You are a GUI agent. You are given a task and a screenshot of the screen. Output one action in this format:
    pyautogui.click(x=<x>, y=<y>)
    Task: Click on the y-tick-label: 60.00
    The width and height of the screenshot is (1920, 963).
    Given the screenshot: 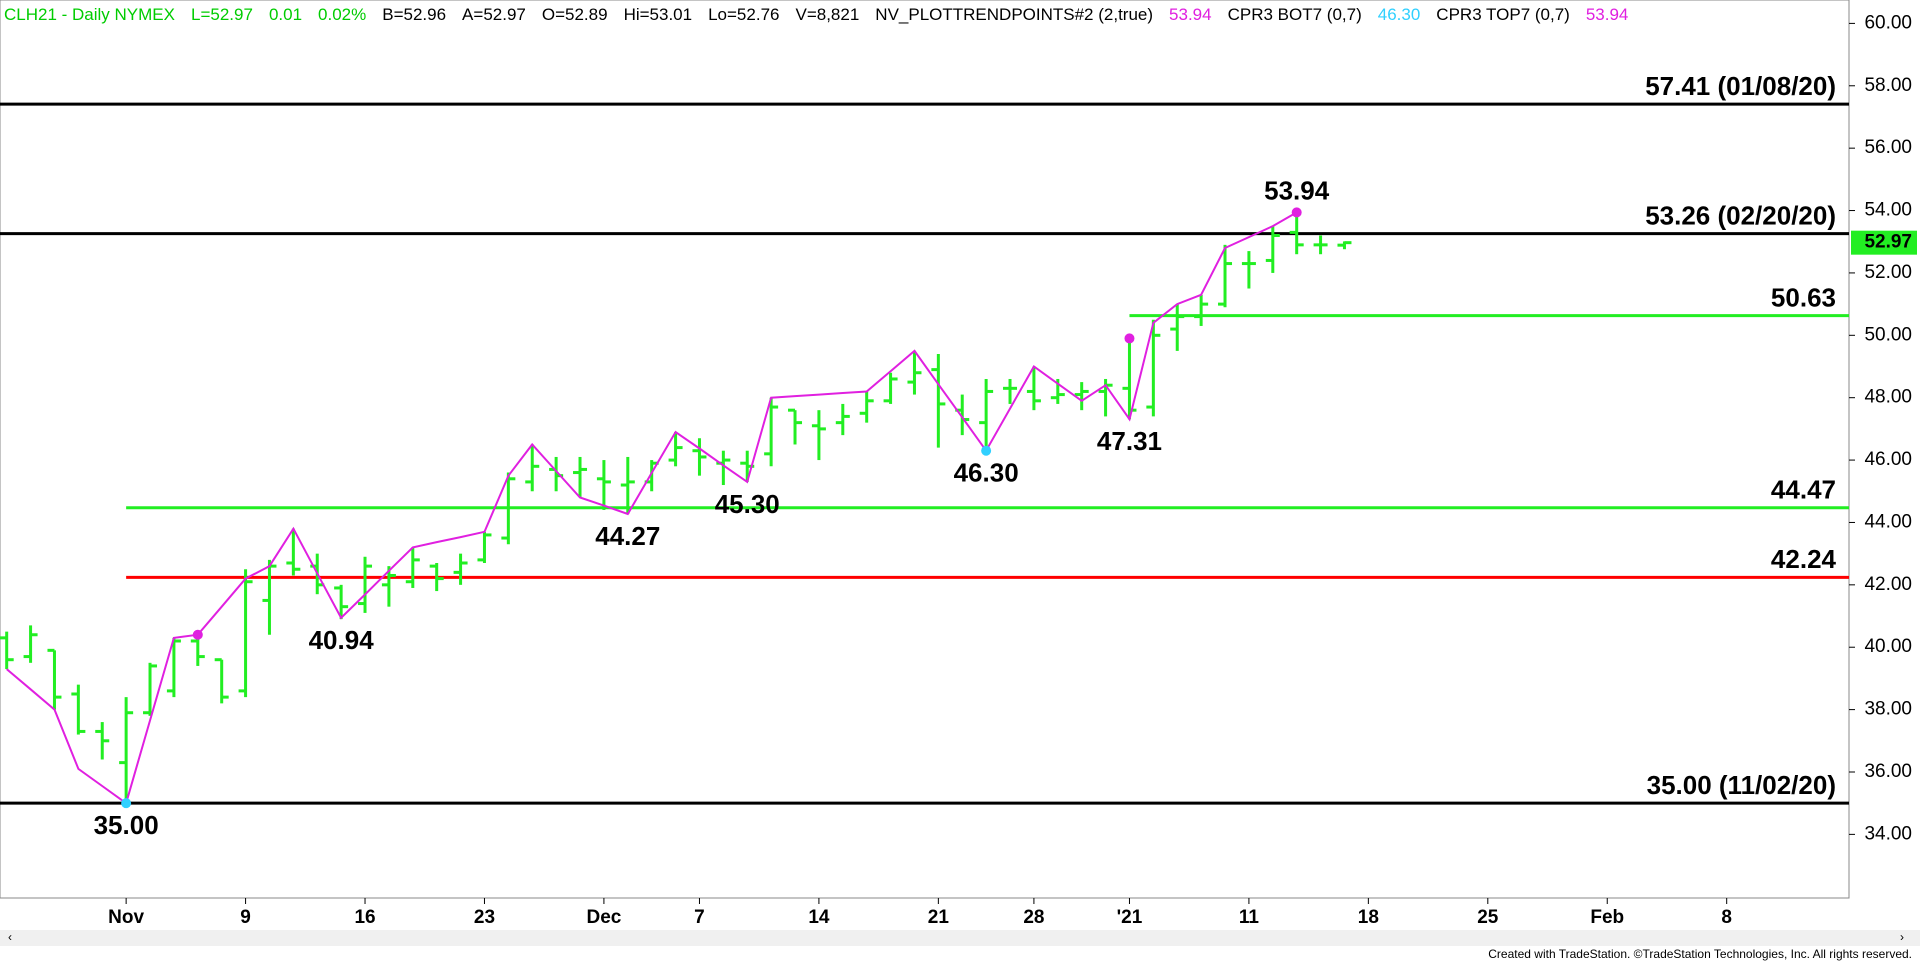 What is the action you would take?
    pyautogui.click(x=1888, y=22)
    